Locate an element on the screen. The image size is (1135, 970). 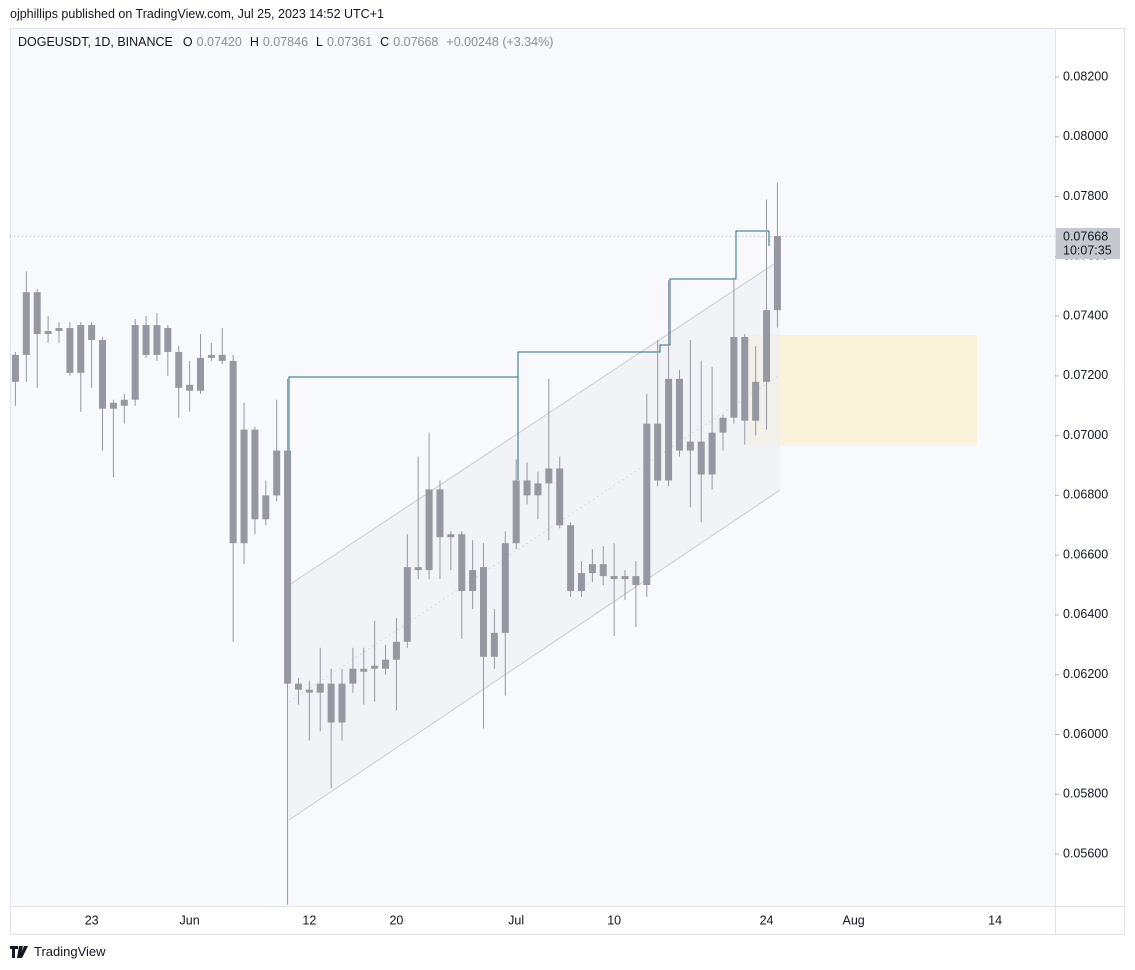
y-tick-label: 0.05800 is located at coordinates (1085, 794).